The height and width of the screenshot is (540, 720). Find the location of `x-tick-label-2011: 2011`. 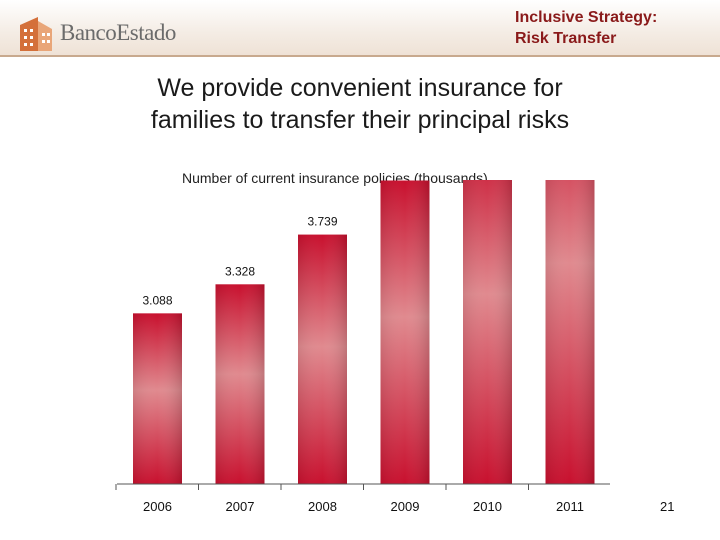

x-tick-label-2011: 2011 is located at coordinates (570, 506).